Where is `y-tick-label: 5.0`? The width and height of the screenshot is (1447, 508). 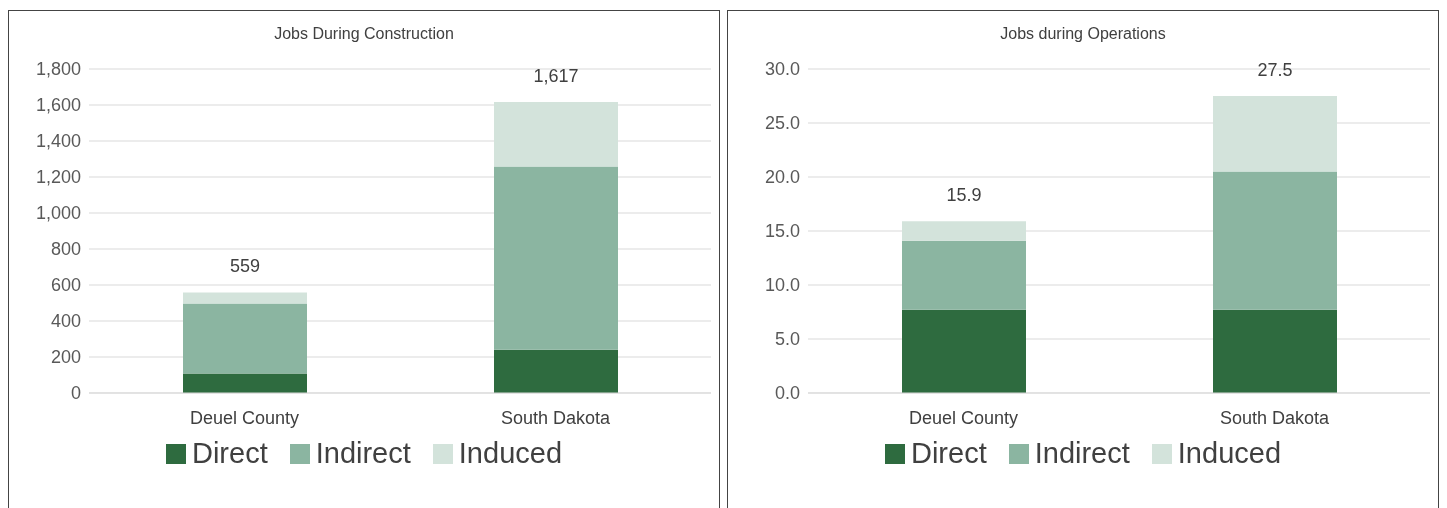
y-tick-label: 5.0 is located at coordinates (787, 339).